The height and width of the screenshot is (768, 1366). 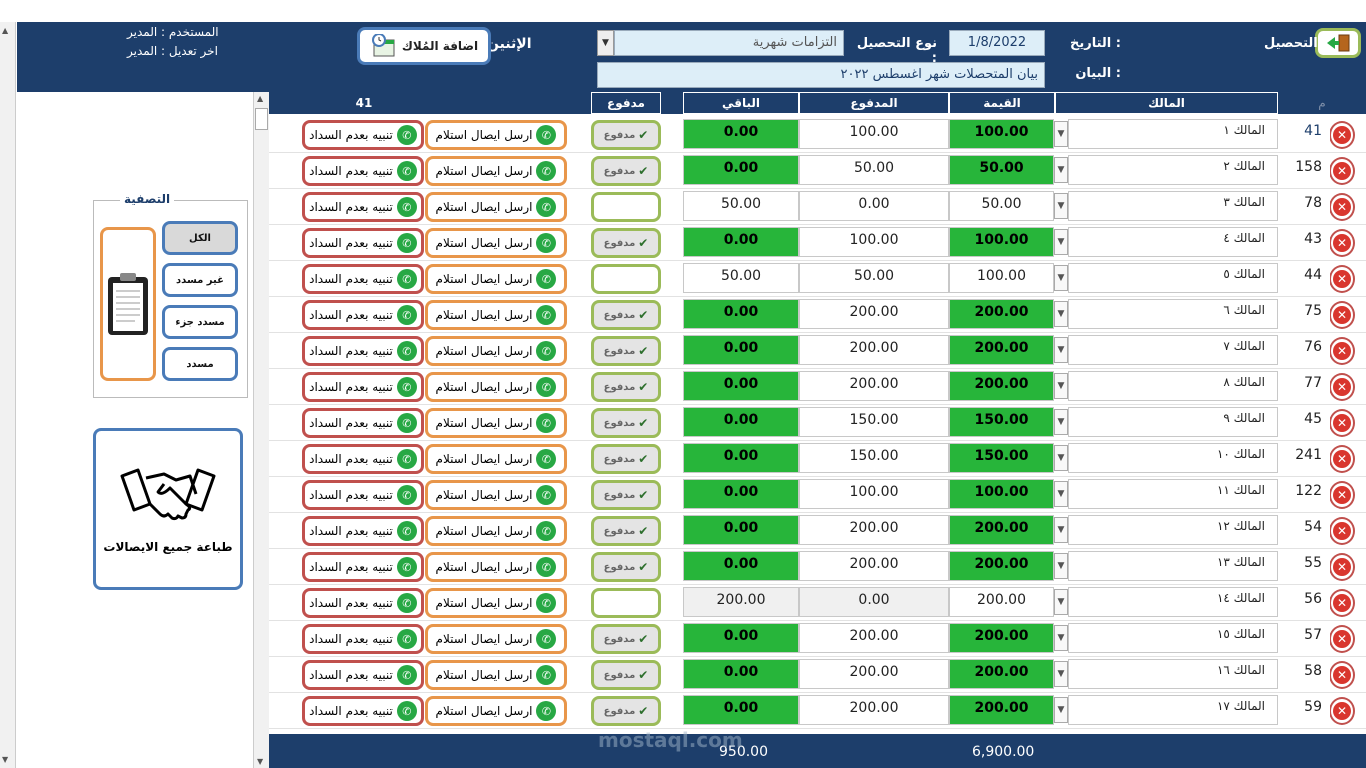 What do you see at coordinates (1173, 386) in the screenshot?
I see `owner-cell: المالك ٨` at bounding box center [1173, 386].